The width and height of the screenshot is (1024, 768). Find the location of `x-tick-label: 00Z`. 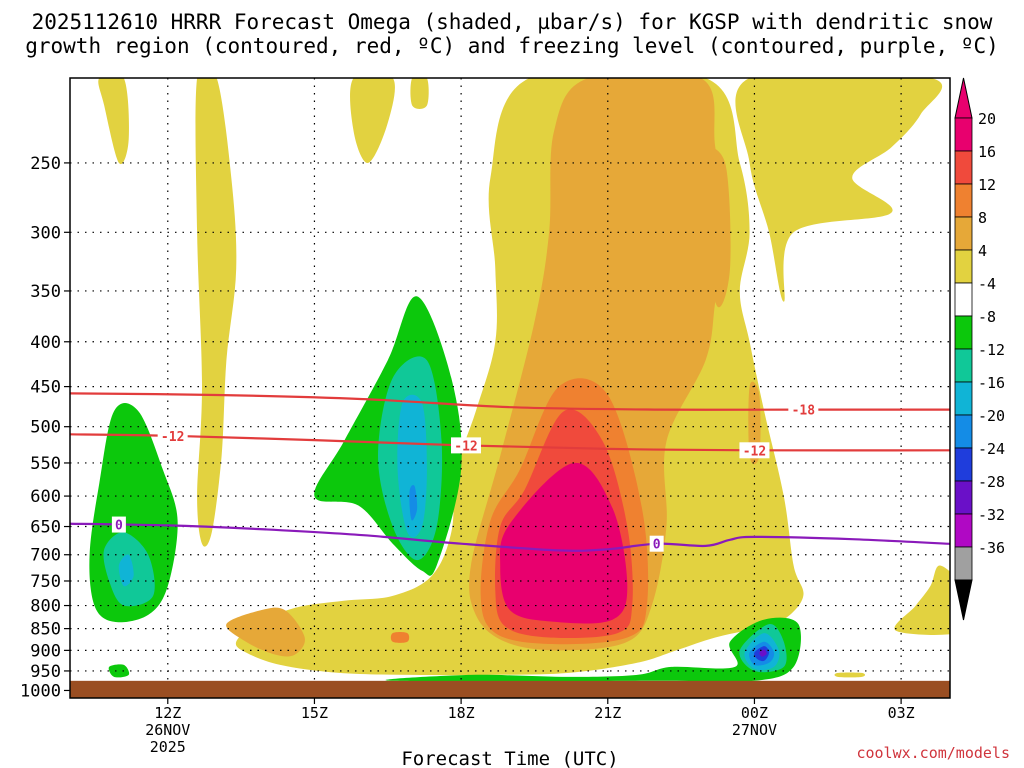

x-tick-label: 00Z is located at coordinates (754, 713).